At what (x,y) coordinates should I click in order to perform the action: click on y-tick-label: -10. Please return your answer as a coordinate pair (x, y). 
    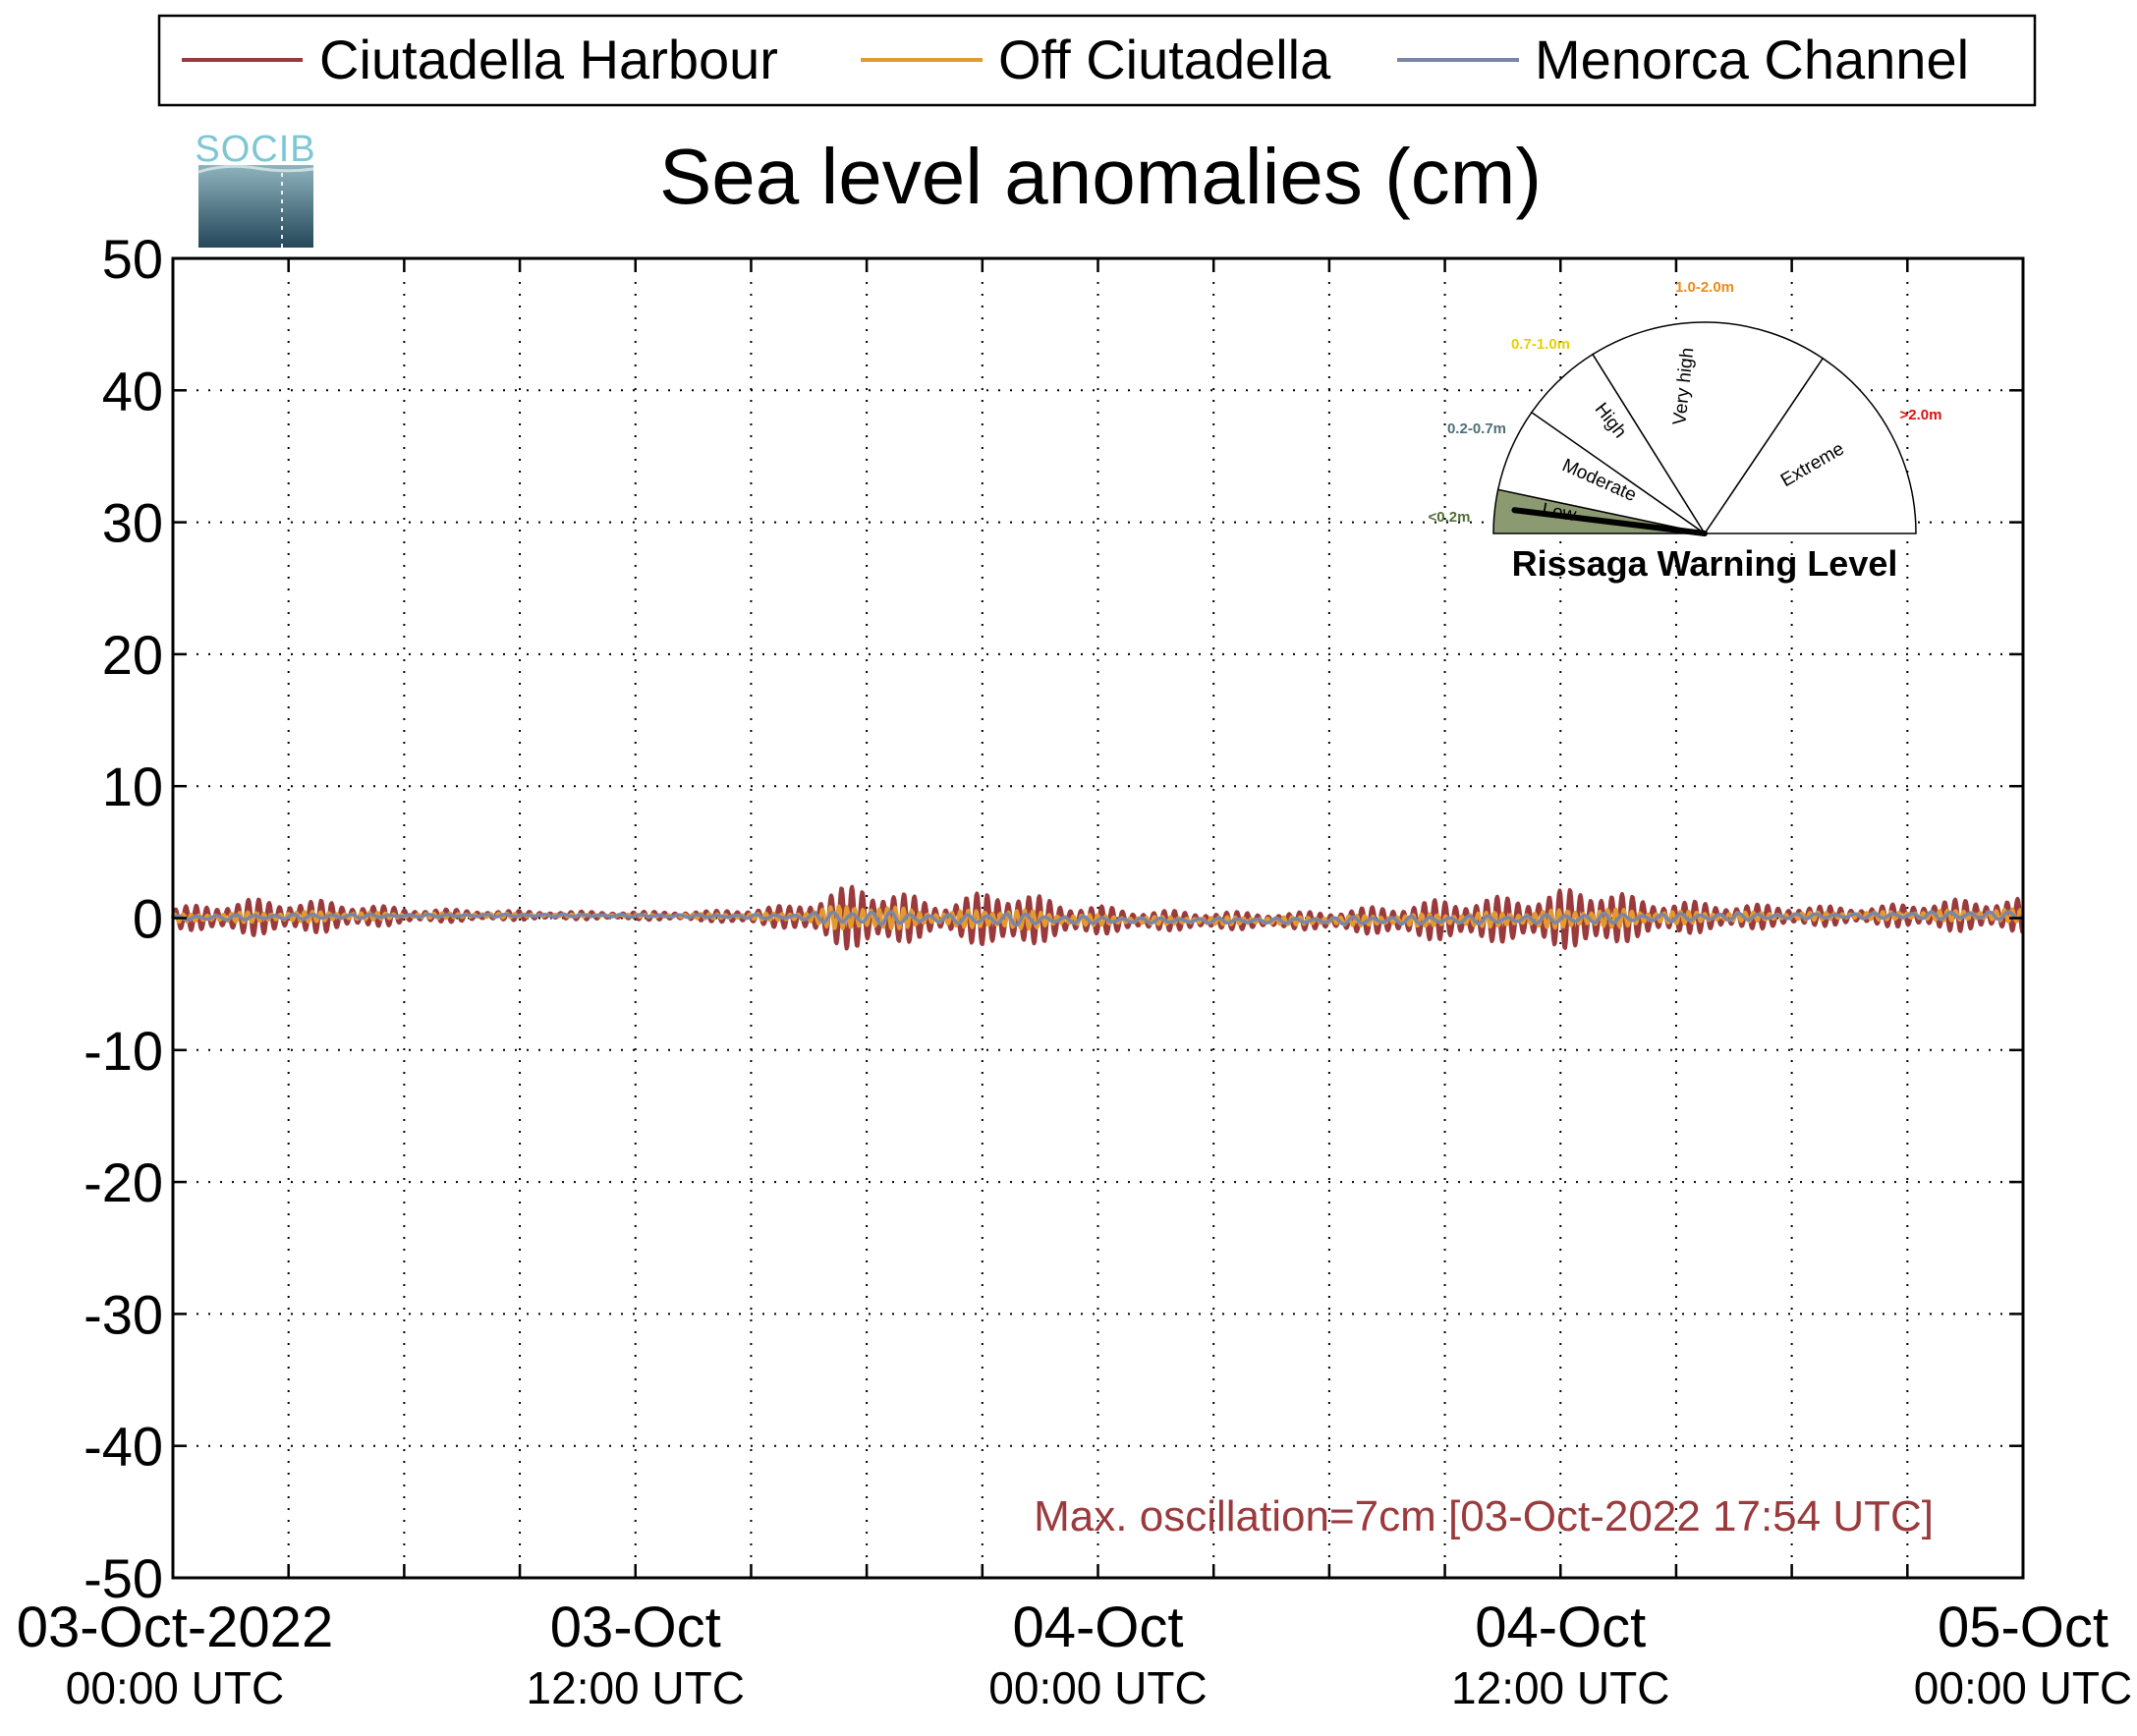
    Looking at the image, I should click on (123, 1051).